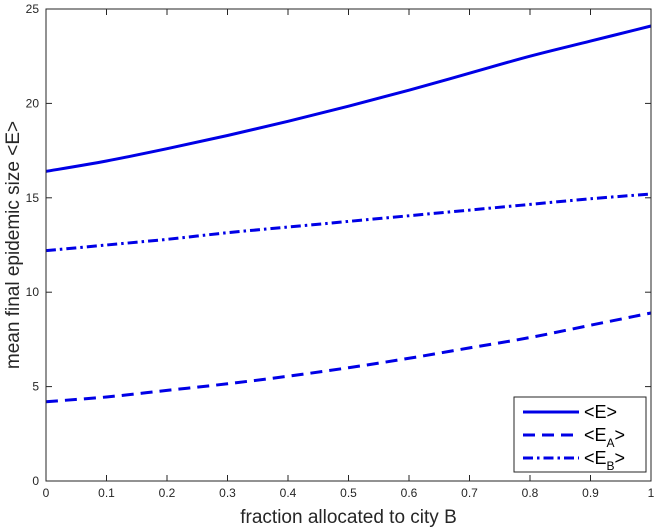 This screenshot has width=654, height=527. What do you see at coordinates (590, 493) in the screenshot?
I see `x-tick-label: 0.9` at bounding box center [590, 493].